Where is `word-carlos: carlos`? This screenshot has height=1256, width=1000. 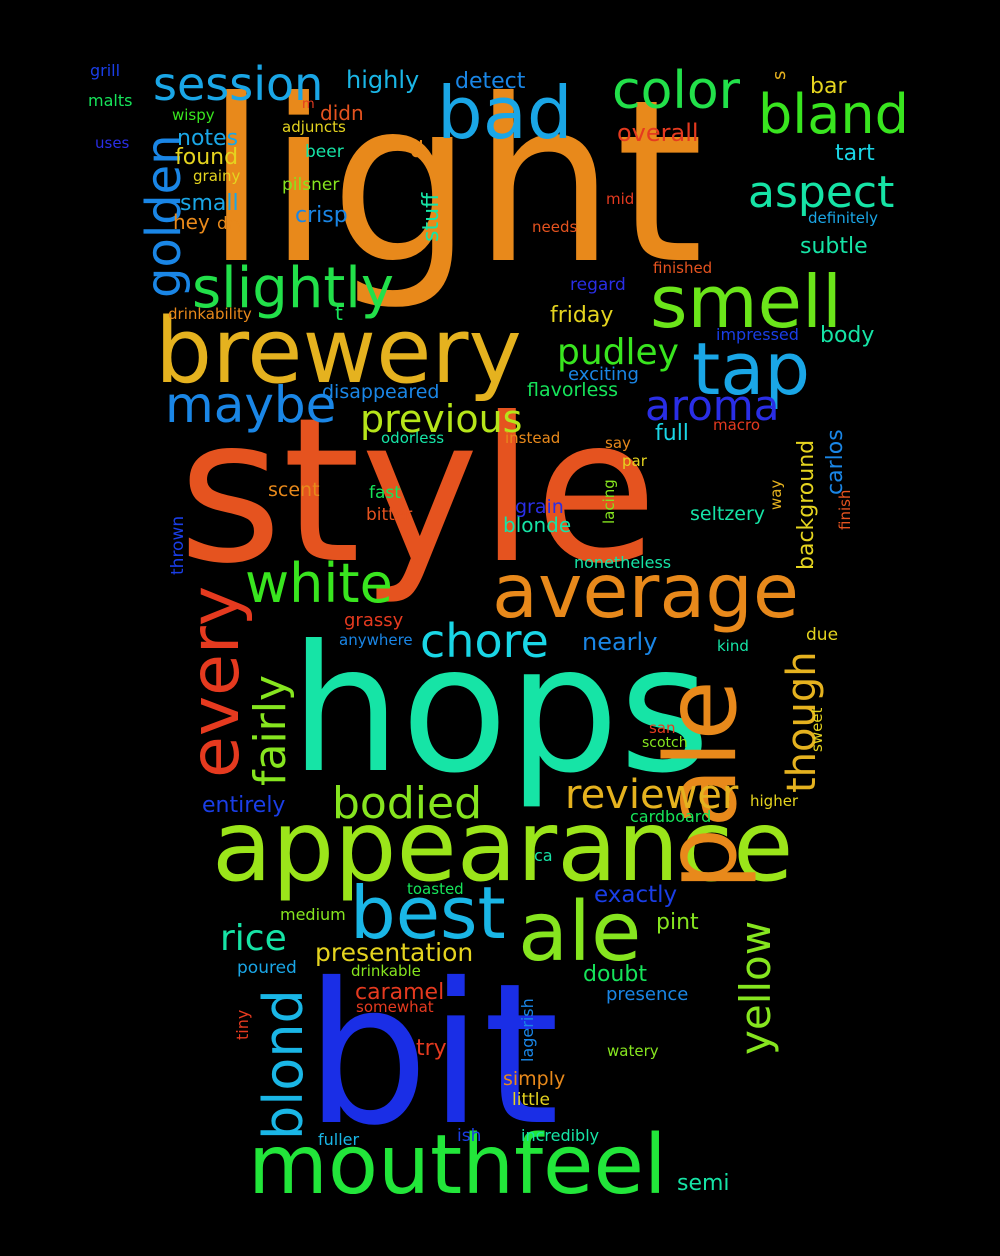 word-carlos: carlos is located at coordinates (835, 462).